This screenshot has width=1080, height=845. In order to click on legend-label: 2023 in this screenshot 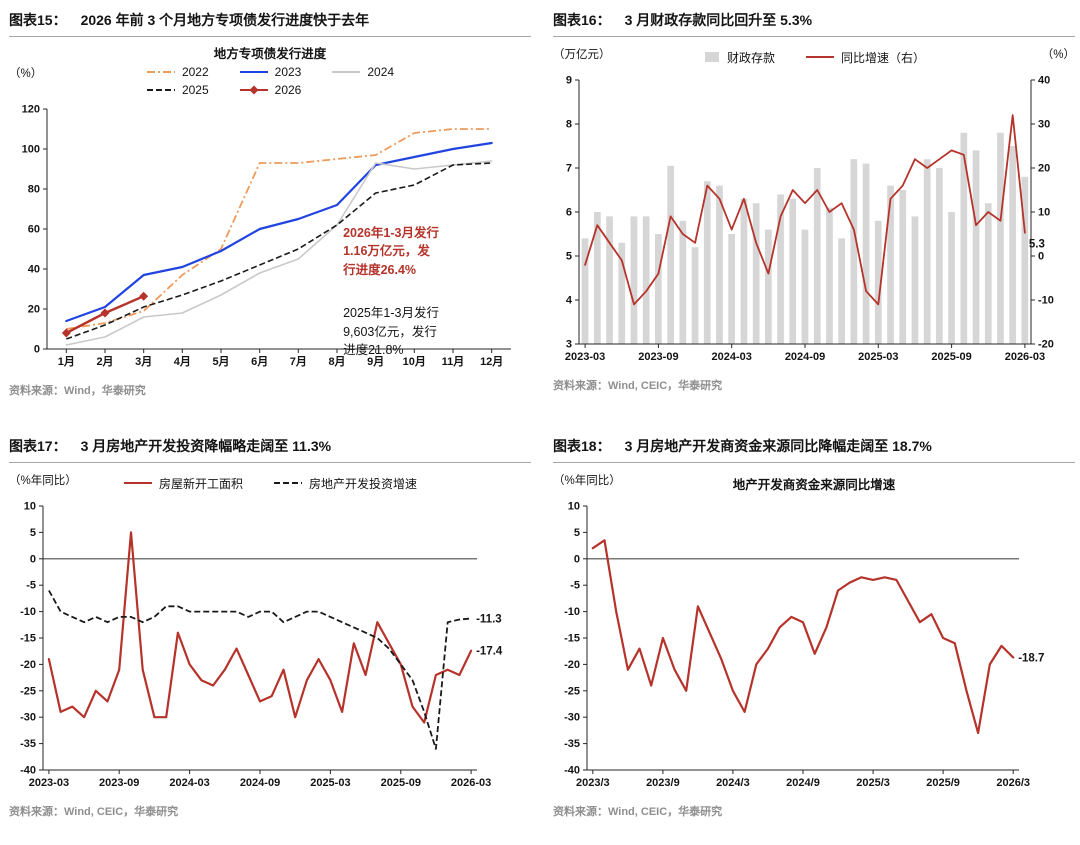, I will do `click(288, 72)`.